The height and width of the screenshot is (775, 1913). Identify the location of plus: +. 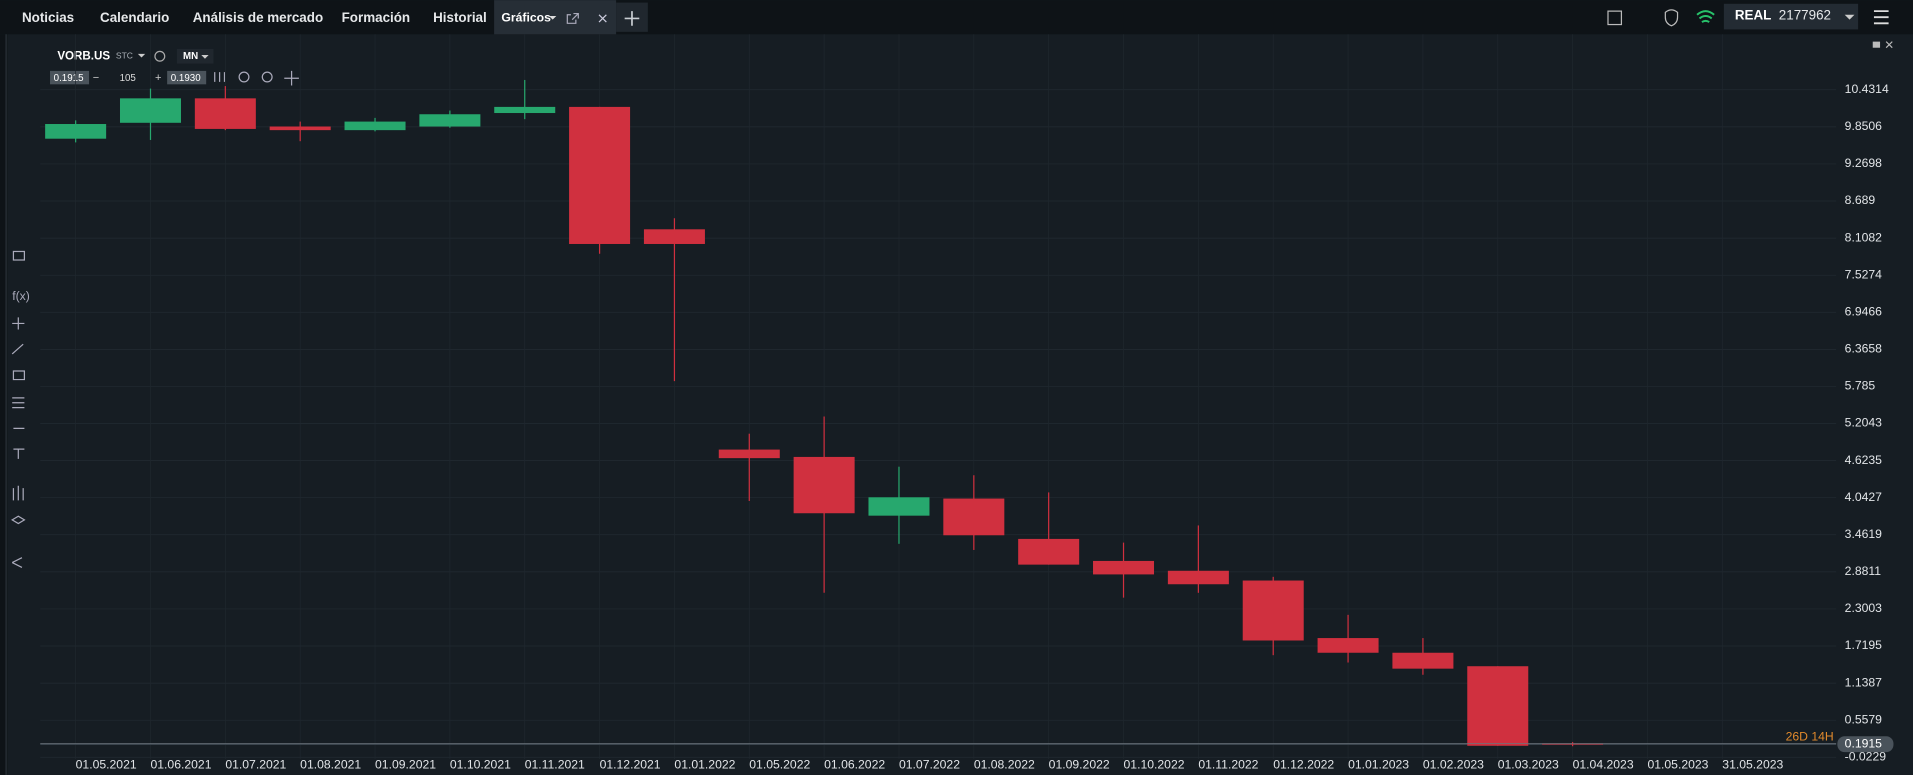
(158, 78).